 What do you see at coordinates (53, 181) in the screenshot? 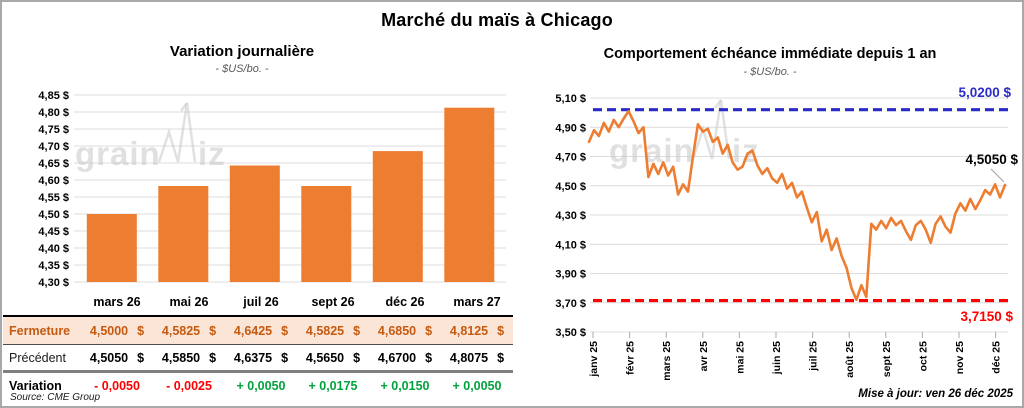
I see `y-tick-label: 4,60 $` at bounding box center [53, 181].